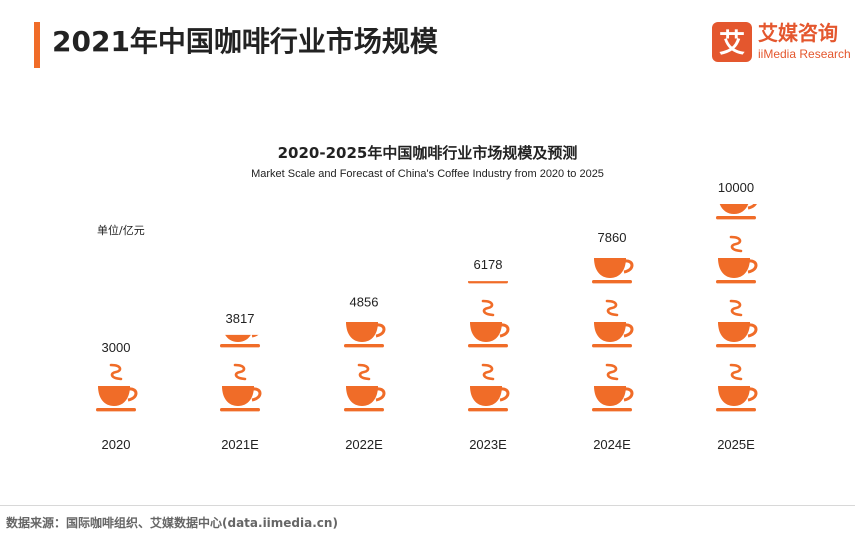  What do you see at coordinates (116, 347) in the screenshot?
I see `data-label: 3000` at bounding box center [116, 347].